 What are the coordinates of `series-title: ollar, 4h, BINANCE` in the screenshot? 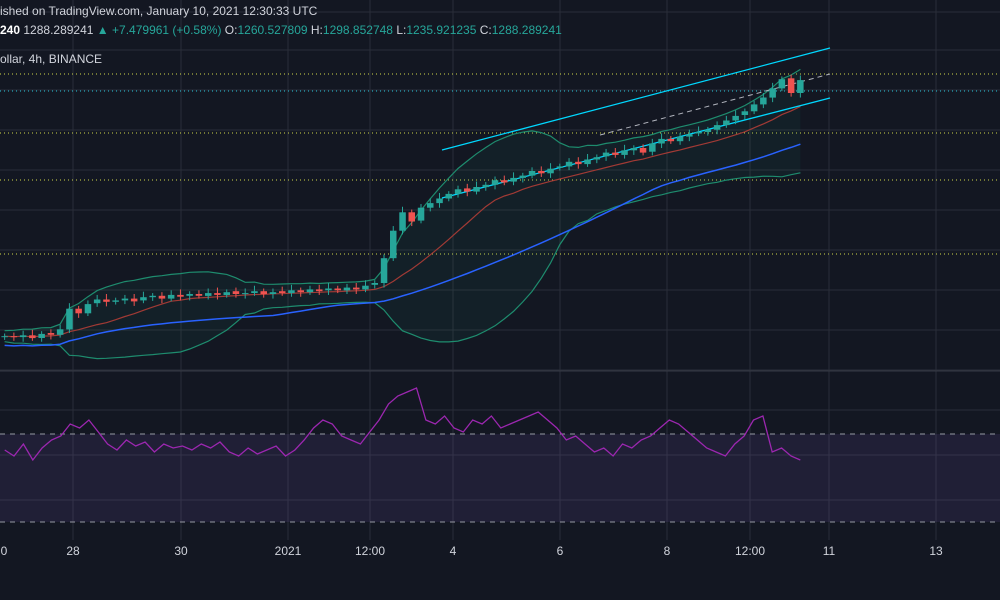 It's located at (51, 59).